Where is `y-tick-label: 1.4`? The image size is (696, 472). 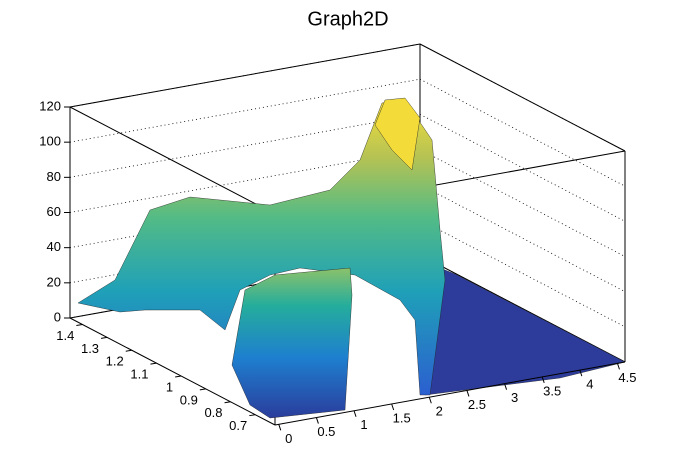 y-tick-label: 1.4 is located at coordinates (65, 335).